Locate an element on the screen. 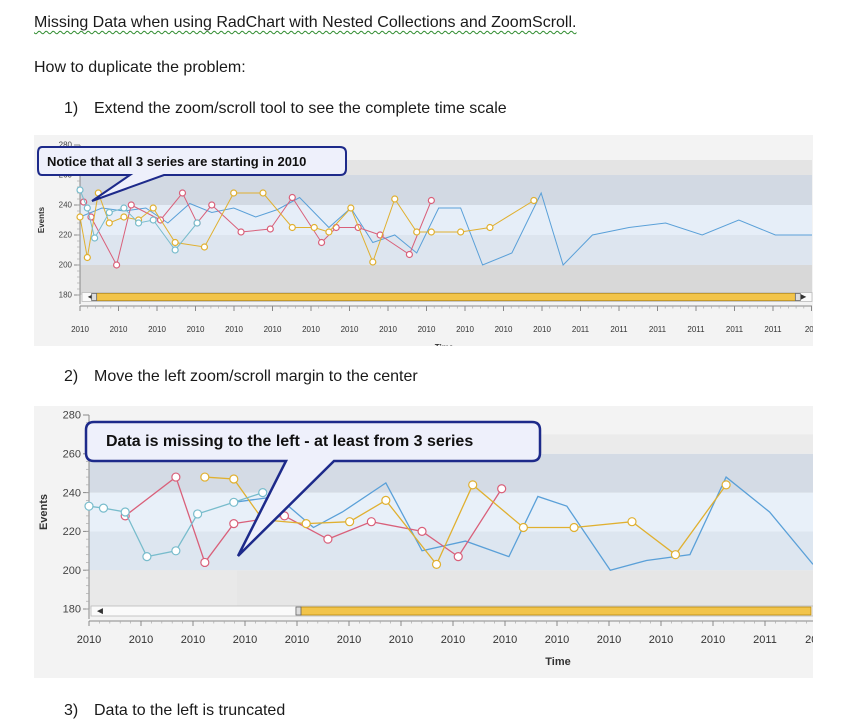  step-3: 3) Data to the left is truncated is located at coordinates (174, 711).